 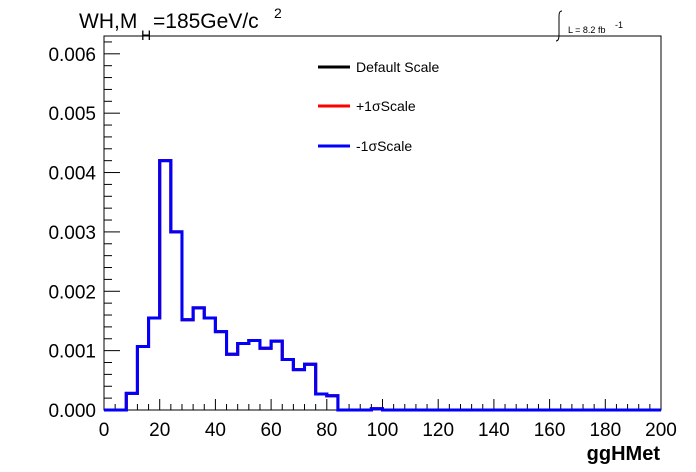 What do you see at coordinates (559, 26) in the screenshot?
I see `integral-sign-icon` at bounding box center [559, 26].